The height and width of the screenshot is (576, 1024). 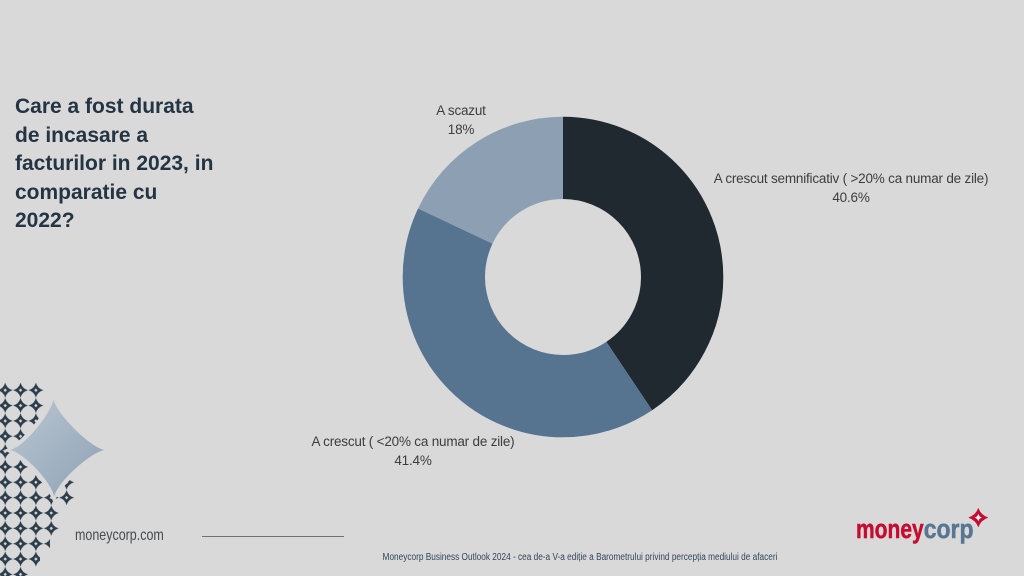 What do you see at coordinates (890, 529) in the screenshot?
I see `svg-text: money` at bounding box center [890, 529].